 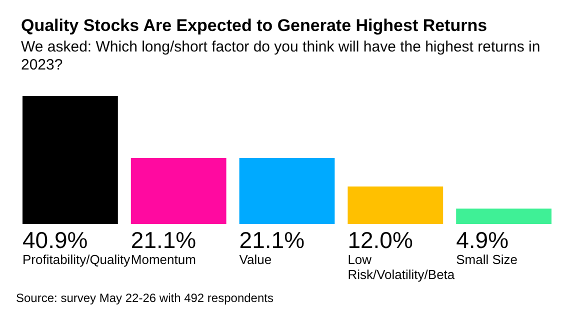 I want to click on chart-subtitle: We asked: Which long/short factor do you think will have the highest returns in 2023?, so click(x=282, y=56).